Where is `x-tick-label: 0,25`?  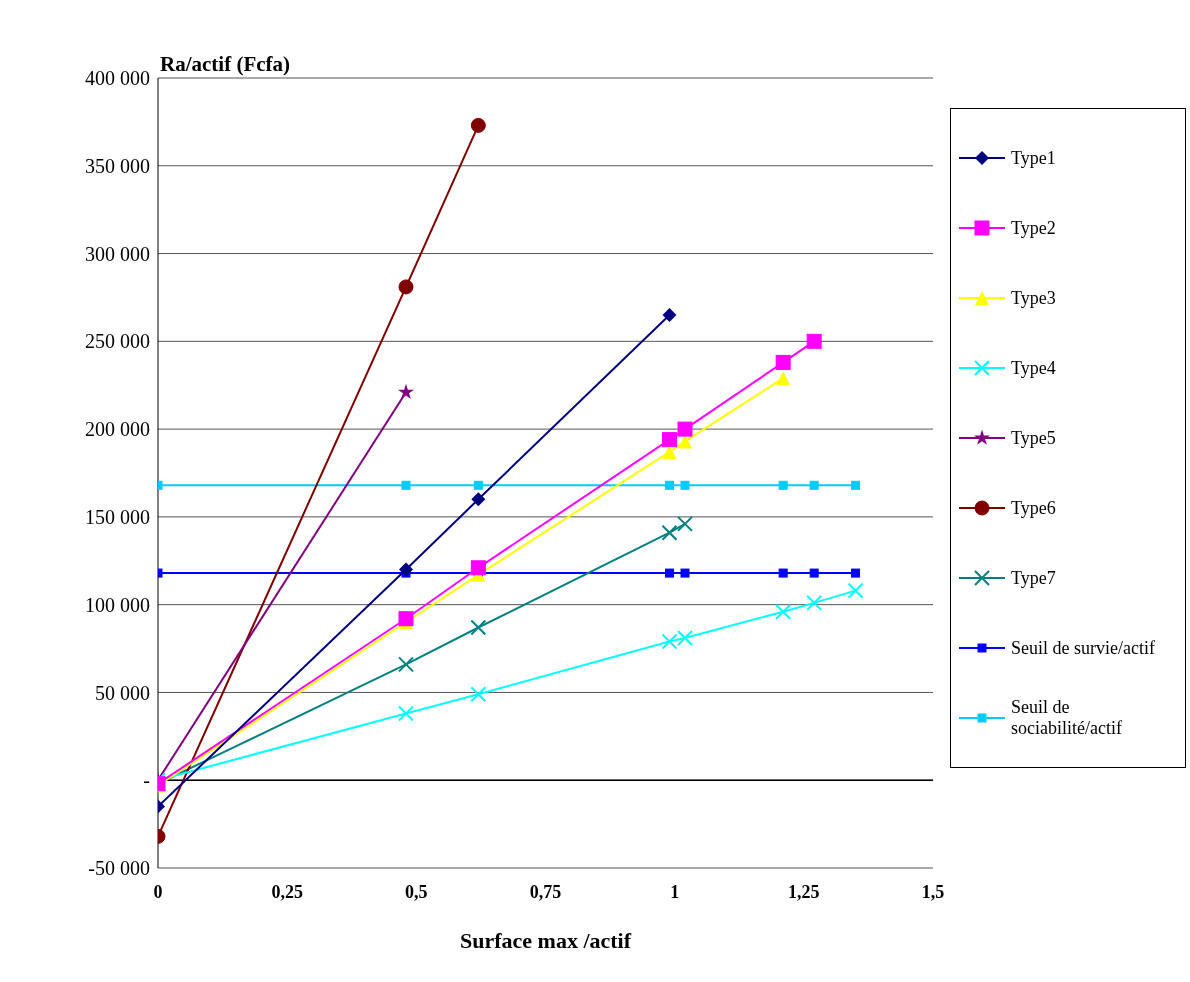
x-tick-label: 0,25 is located at coordinates (287, 891).